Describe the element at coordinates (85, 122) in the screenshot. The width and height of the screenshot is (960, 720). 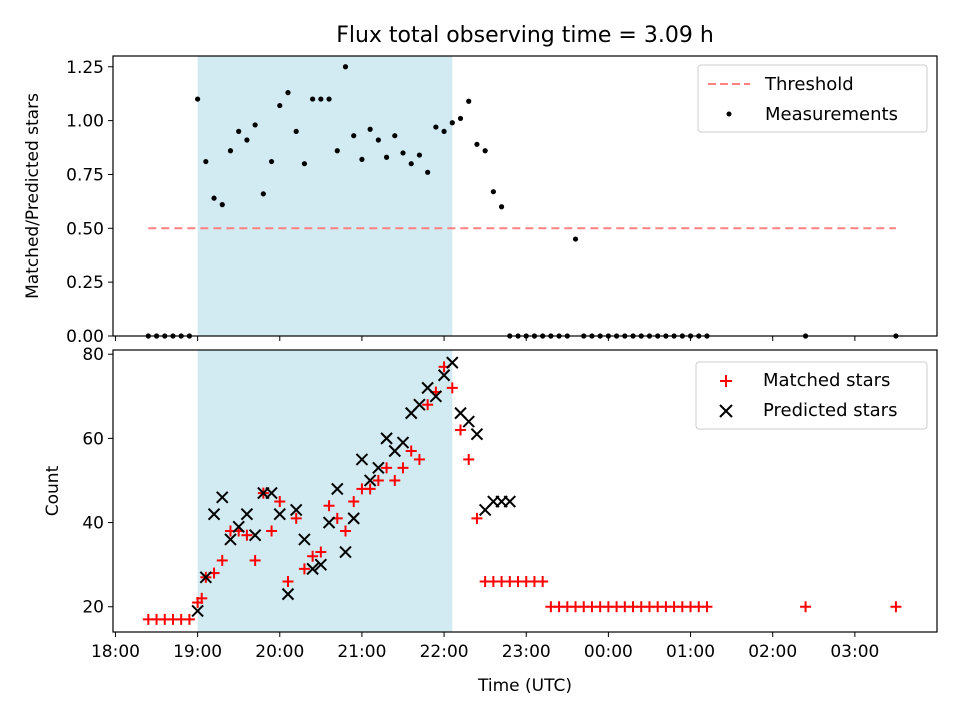
I see `y-tick-label: 1.00` at that location.